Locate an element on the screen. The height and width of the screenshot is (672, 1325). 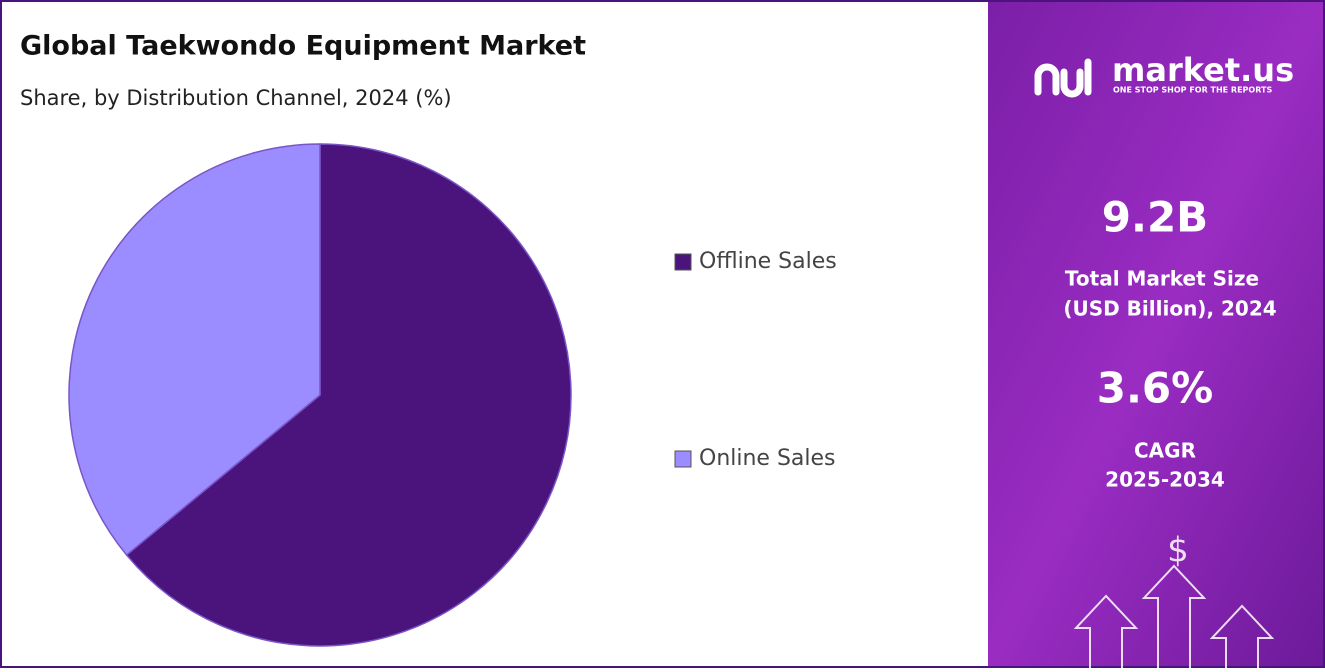
legend-label: Offline Sales is located at coordinates (768, 261).